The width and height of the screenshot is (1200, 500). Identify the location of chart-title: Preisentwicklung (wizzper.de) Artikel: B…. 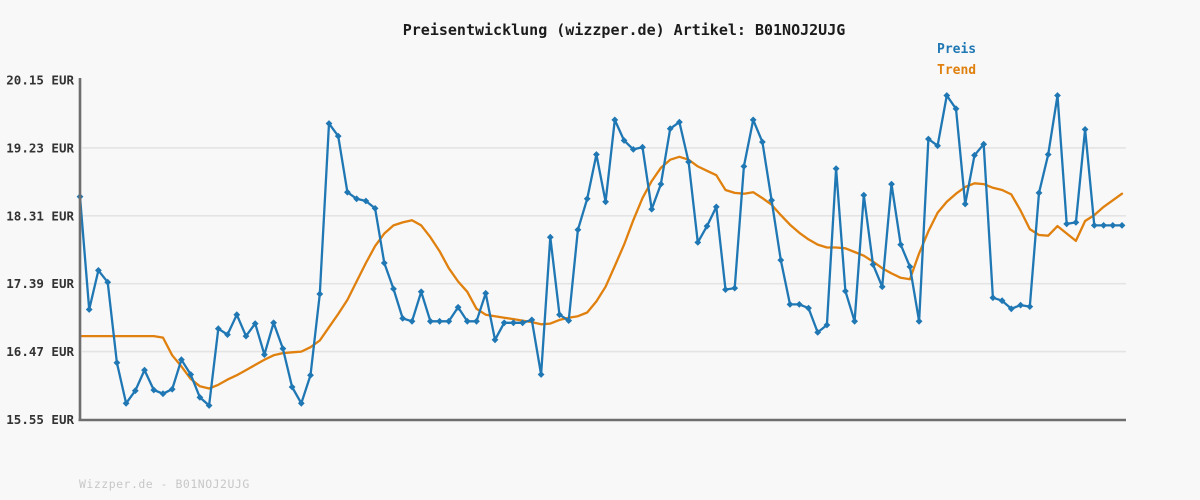
(624, 30).